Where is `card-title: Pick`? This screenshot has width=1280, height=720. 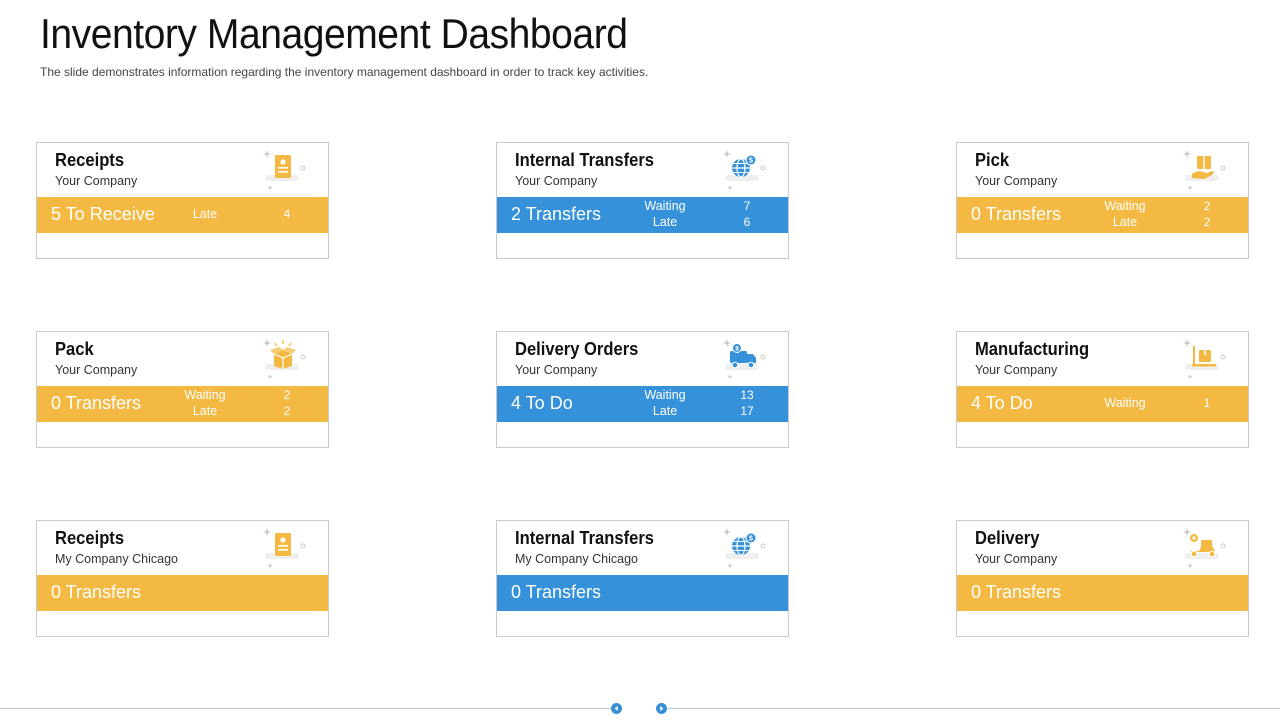
card-title: Pick is located at coordinates (992, 160).